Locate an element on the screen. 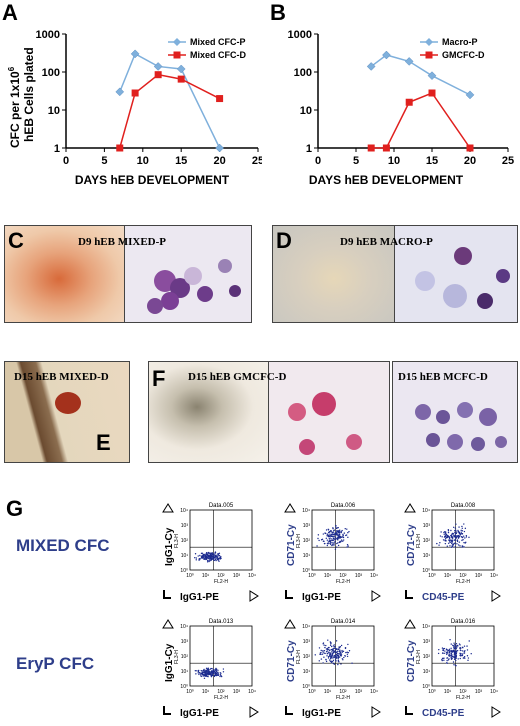  x-tick-label: 5 is located at coordinates (104, 161).